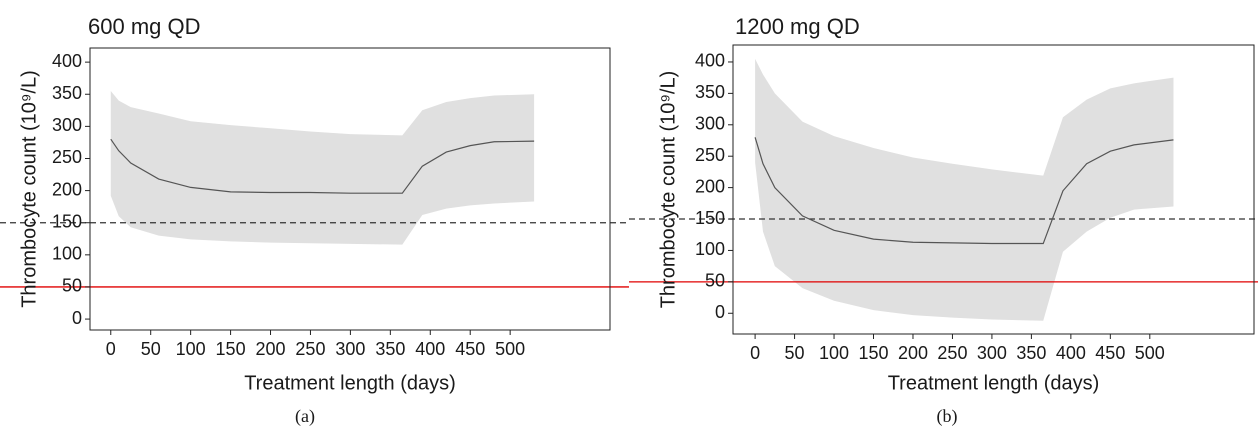 Image resolution: width=1258 pixels, height=435 pixels. Describe the element at coordinates (305, 416) in the screenshot. I see `panel-caption: (a)` at that location.